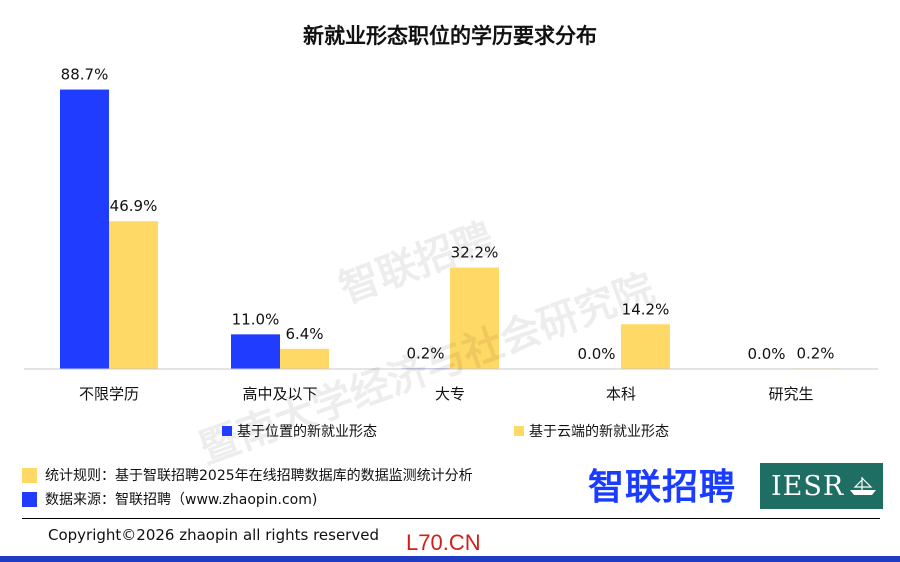 The height and width of the screenshot is (562, 900). What do you see at coordinates (596, 354) in the screenshot?
I see `data-label-location-3: 0.0%` at bounding box center [596, 354].